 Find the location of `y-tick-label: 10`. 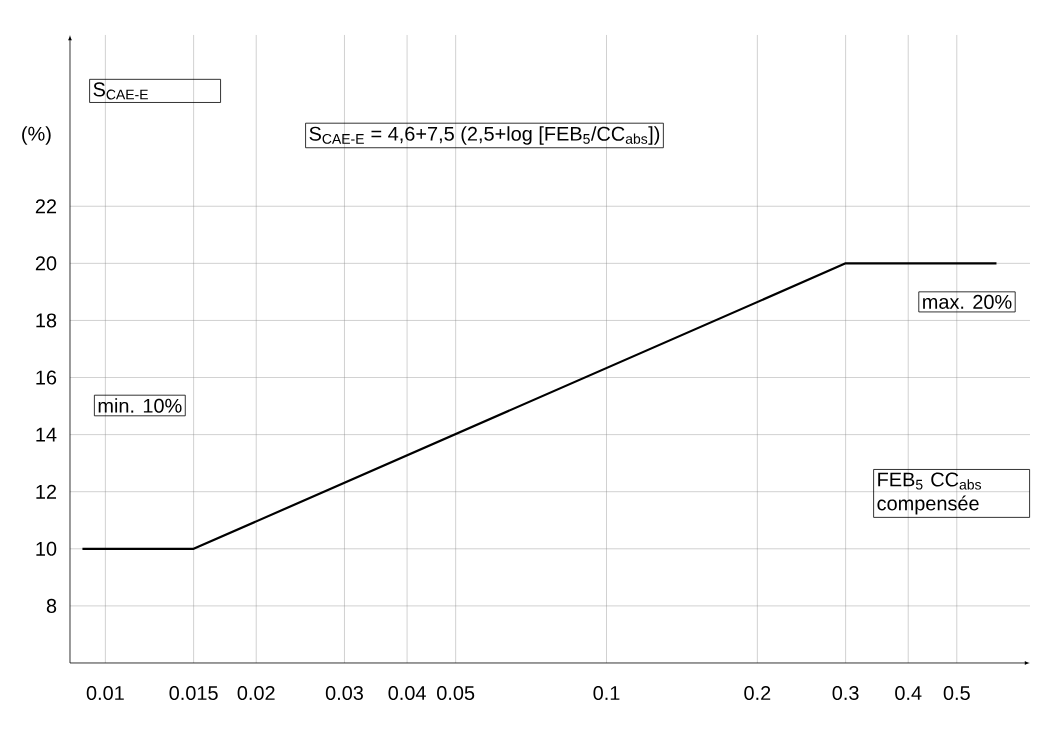

y-tick-label: 10 is located at coordinates (46, 548).